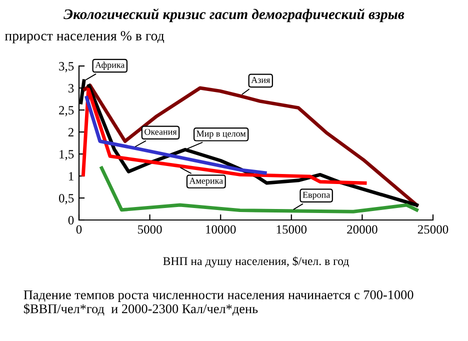  Describe the element at coordinates (234, 15) in the screenshot. I see `chart-title: Экологический кризис гасит демографический взрыв` at that location.